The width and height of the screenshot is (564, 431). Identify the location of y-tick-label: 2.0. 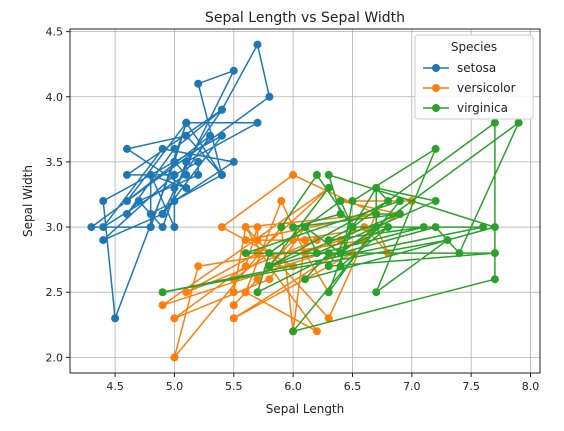
(55, 357).